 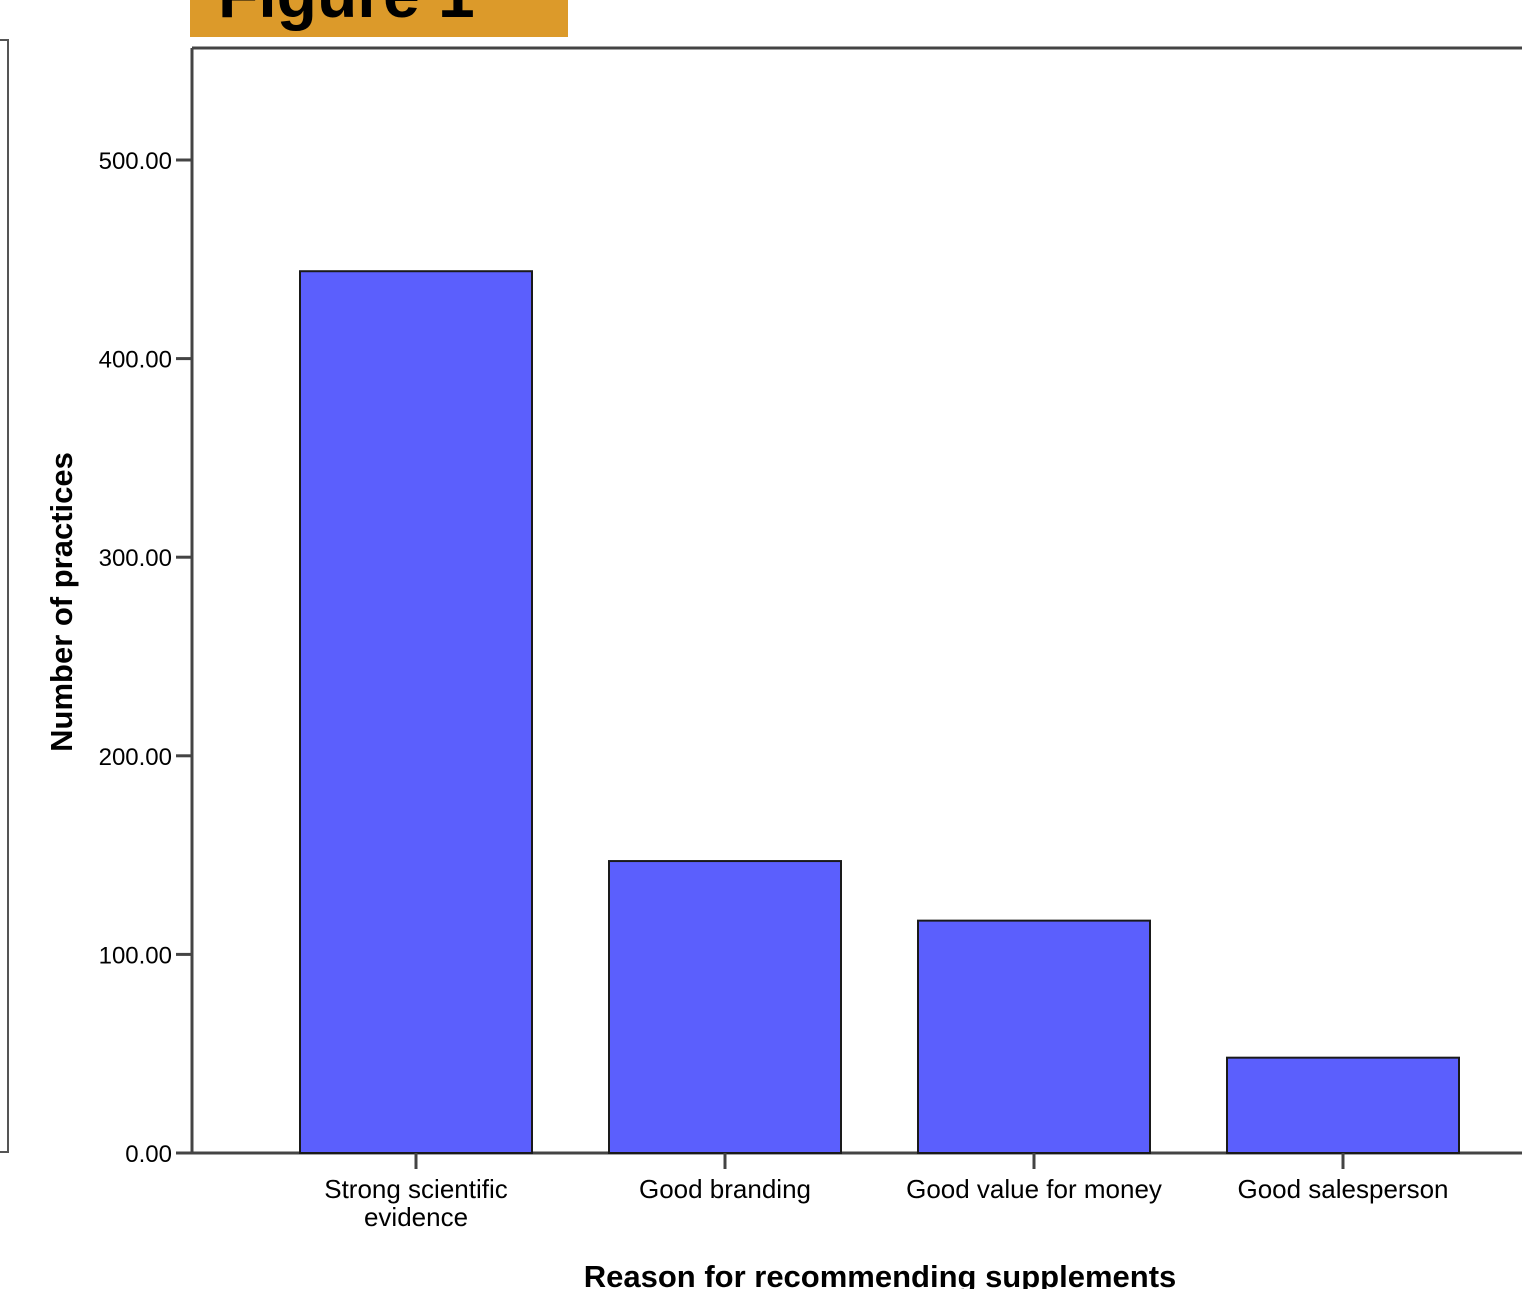 What do you see at coordinates (145, 658) in the screenshot?
I see `y-axis: 0.00 100.00 200.00 300.00 400.00 500.00` at bounding box center [145, 658].